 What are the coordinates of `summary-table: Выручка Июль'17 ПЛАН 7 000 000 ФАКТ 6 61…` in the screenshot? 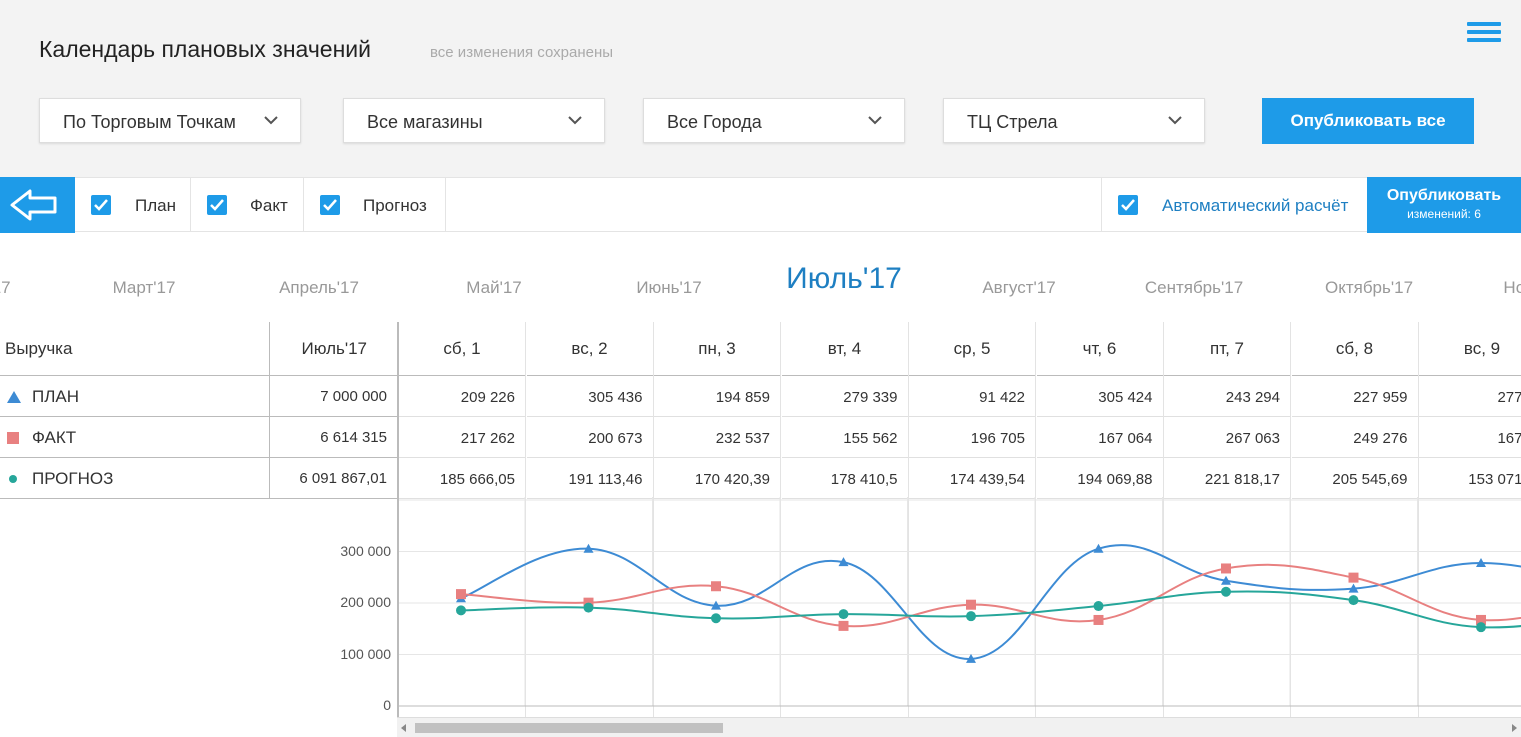 It's located at (198, 410).